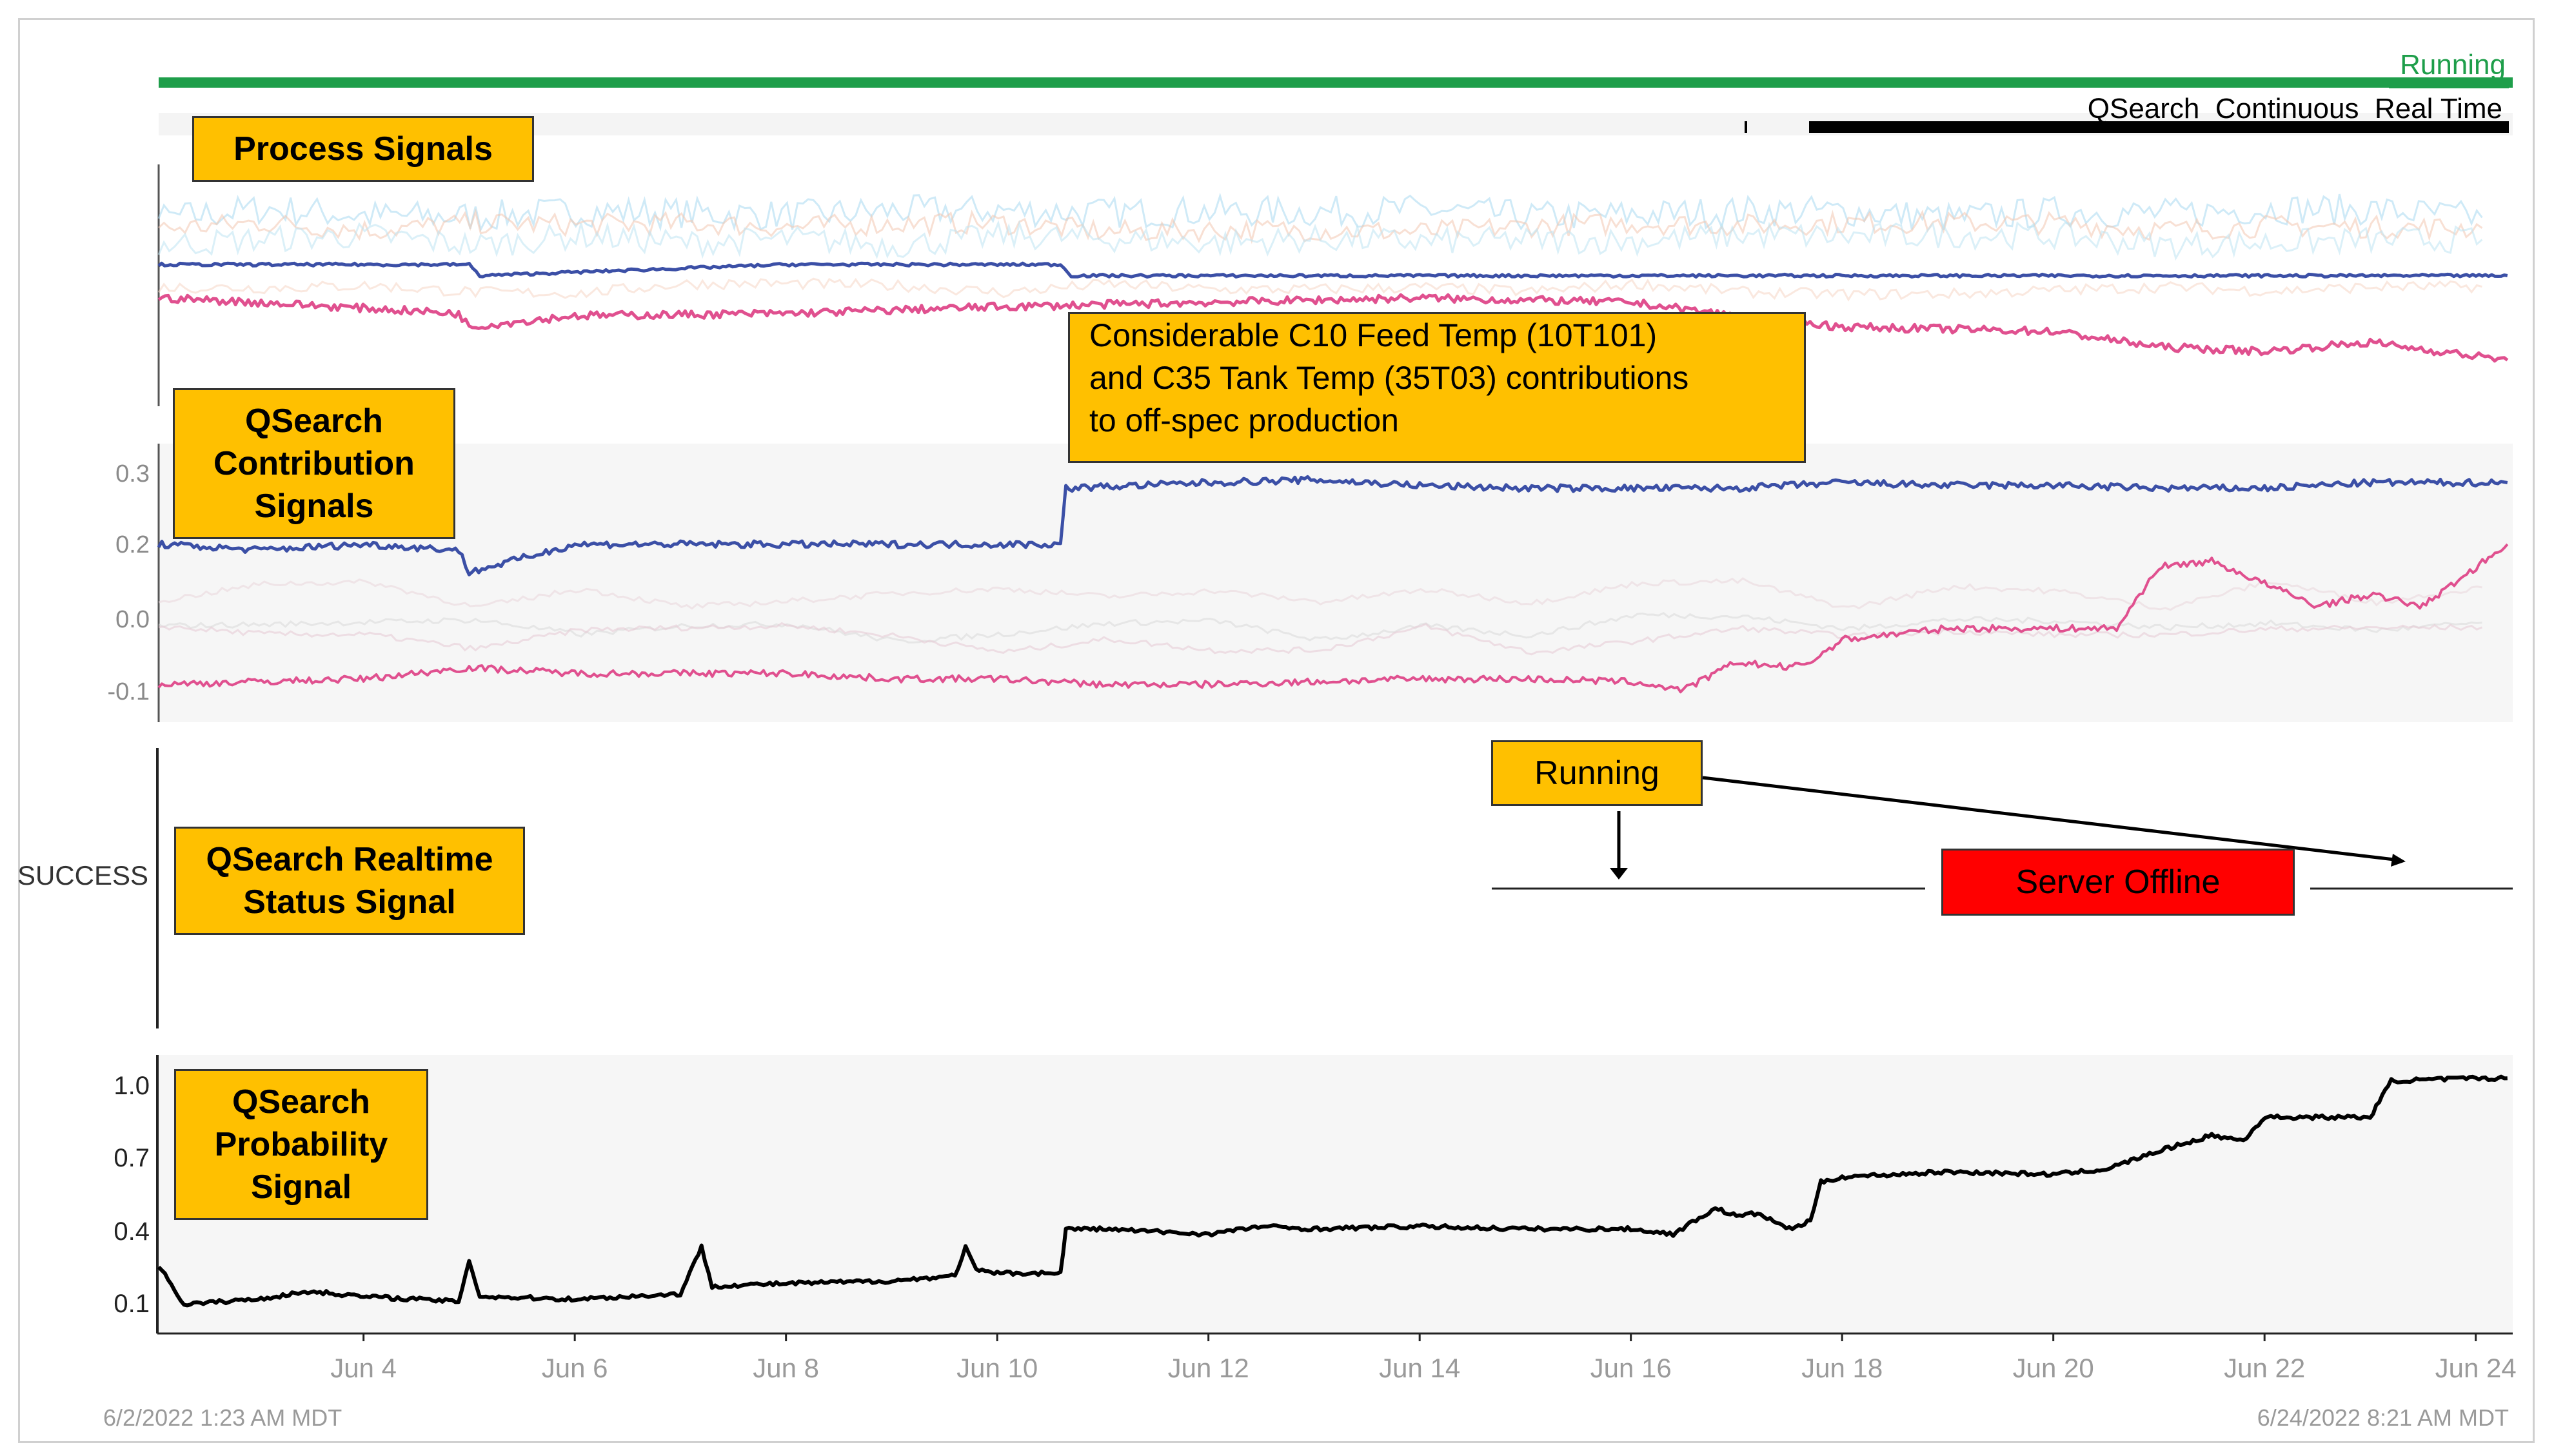  What do you see at coordinates (349, 881) in the screenshot?
I see `realtime-status-callout: QSearch Realtime Status Signal` at bounding box center [349, 881].